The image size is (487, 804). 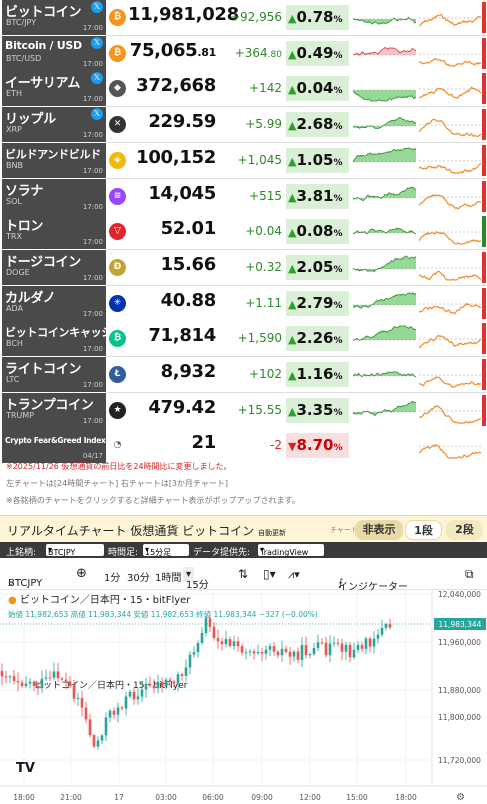 I want to click on price-row: イーサリアム ETH 17:00 𝕏 ◆ 372,668 +142 ▲0.04%, so click(x=243, y=89).